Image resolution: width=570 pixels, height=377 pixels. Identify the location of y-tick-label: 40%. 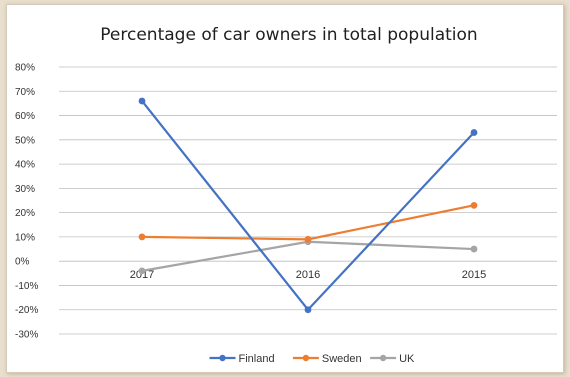
(25, 165).